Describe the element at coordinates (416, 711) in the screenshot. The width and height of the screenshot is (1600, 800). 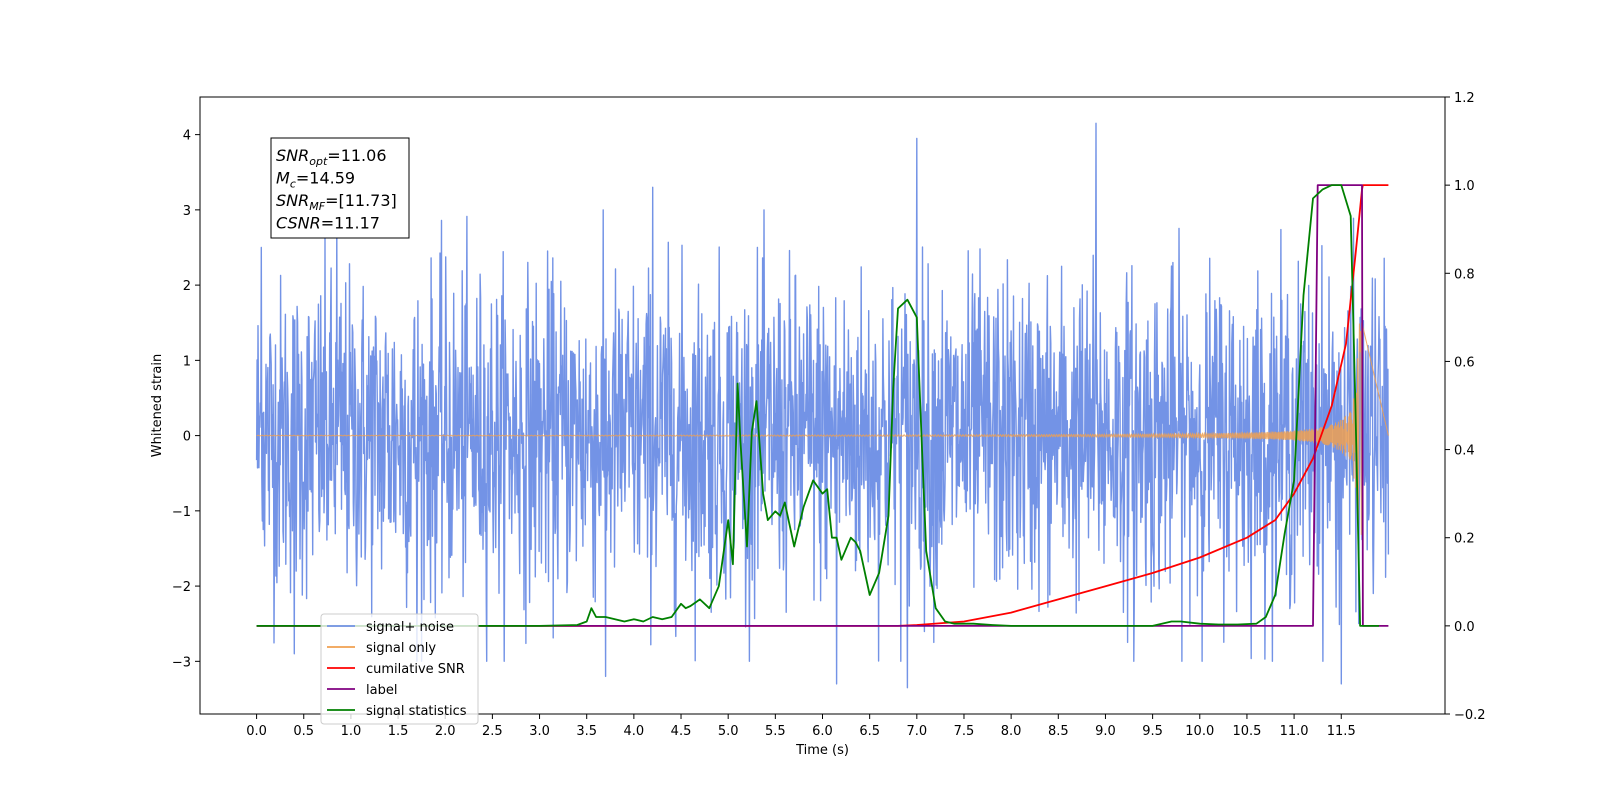
I see `legend-entry-label: signal statistics` at that location.